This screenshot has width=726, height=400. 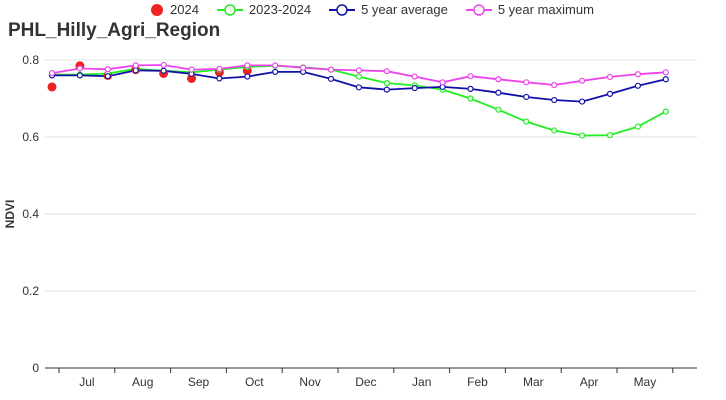 I want to click on x-tick-label: Feb, so click(x=477, y=382).